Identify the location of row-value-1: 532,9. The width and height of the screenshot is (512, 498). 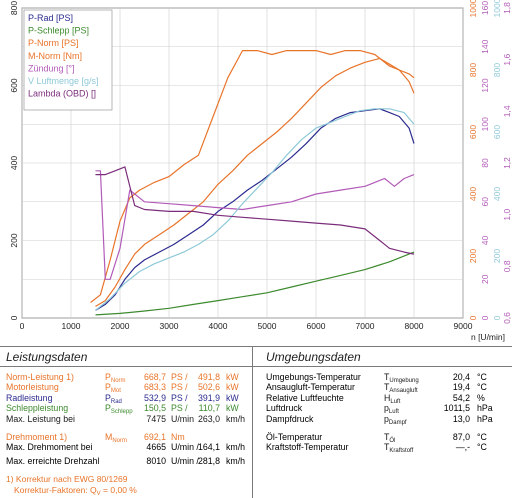
(154, 397).